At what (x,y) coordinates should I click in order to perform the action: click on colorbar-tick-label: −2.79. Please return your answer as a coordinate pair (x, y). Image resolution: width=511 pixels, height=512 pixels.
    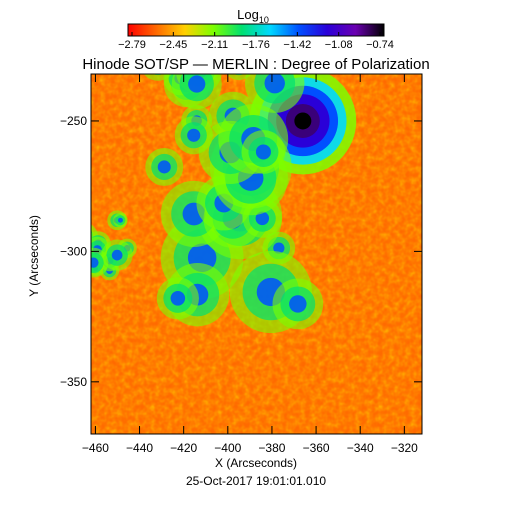
    Looking at the image, I should click on (132, 45).